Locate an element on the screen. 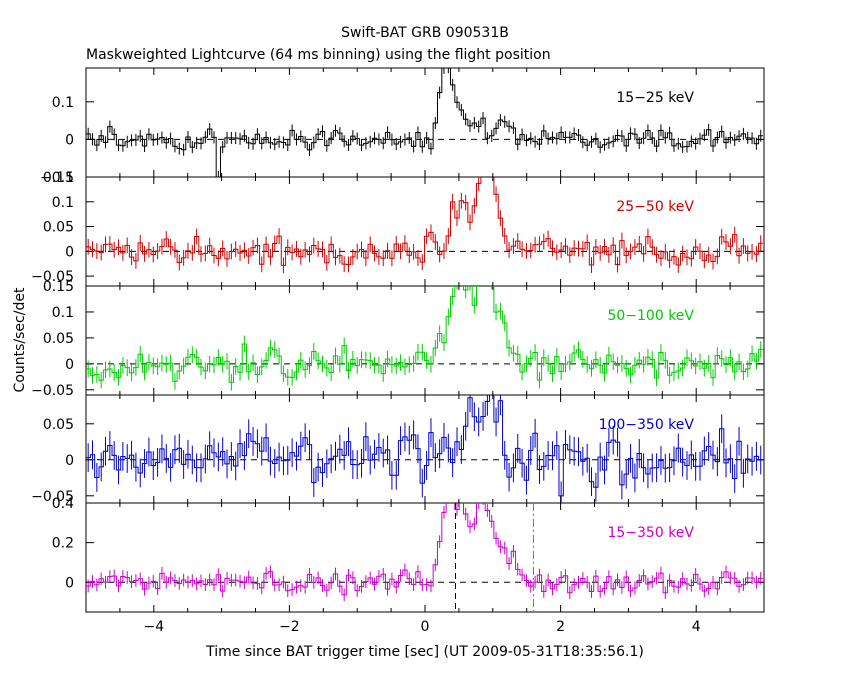 This screenshot has width=850, height=680. y-axis-label: Counts/sec/det is located at coordinates (20, 339).